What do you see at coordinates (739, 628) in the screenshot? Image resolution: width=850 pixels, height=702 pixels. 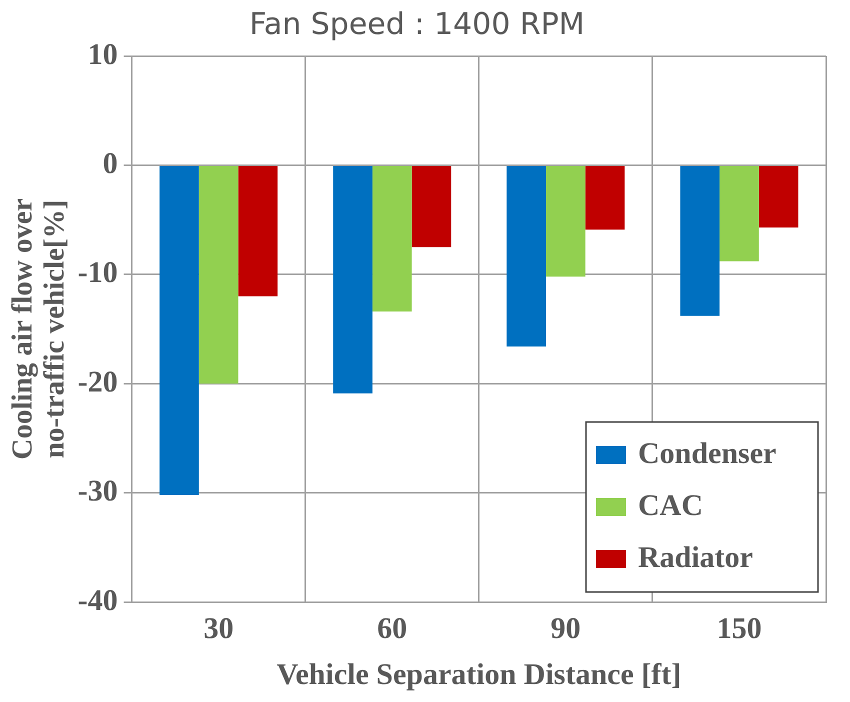 I see `x-tick-label: 150` at bounding box center [739, 628].